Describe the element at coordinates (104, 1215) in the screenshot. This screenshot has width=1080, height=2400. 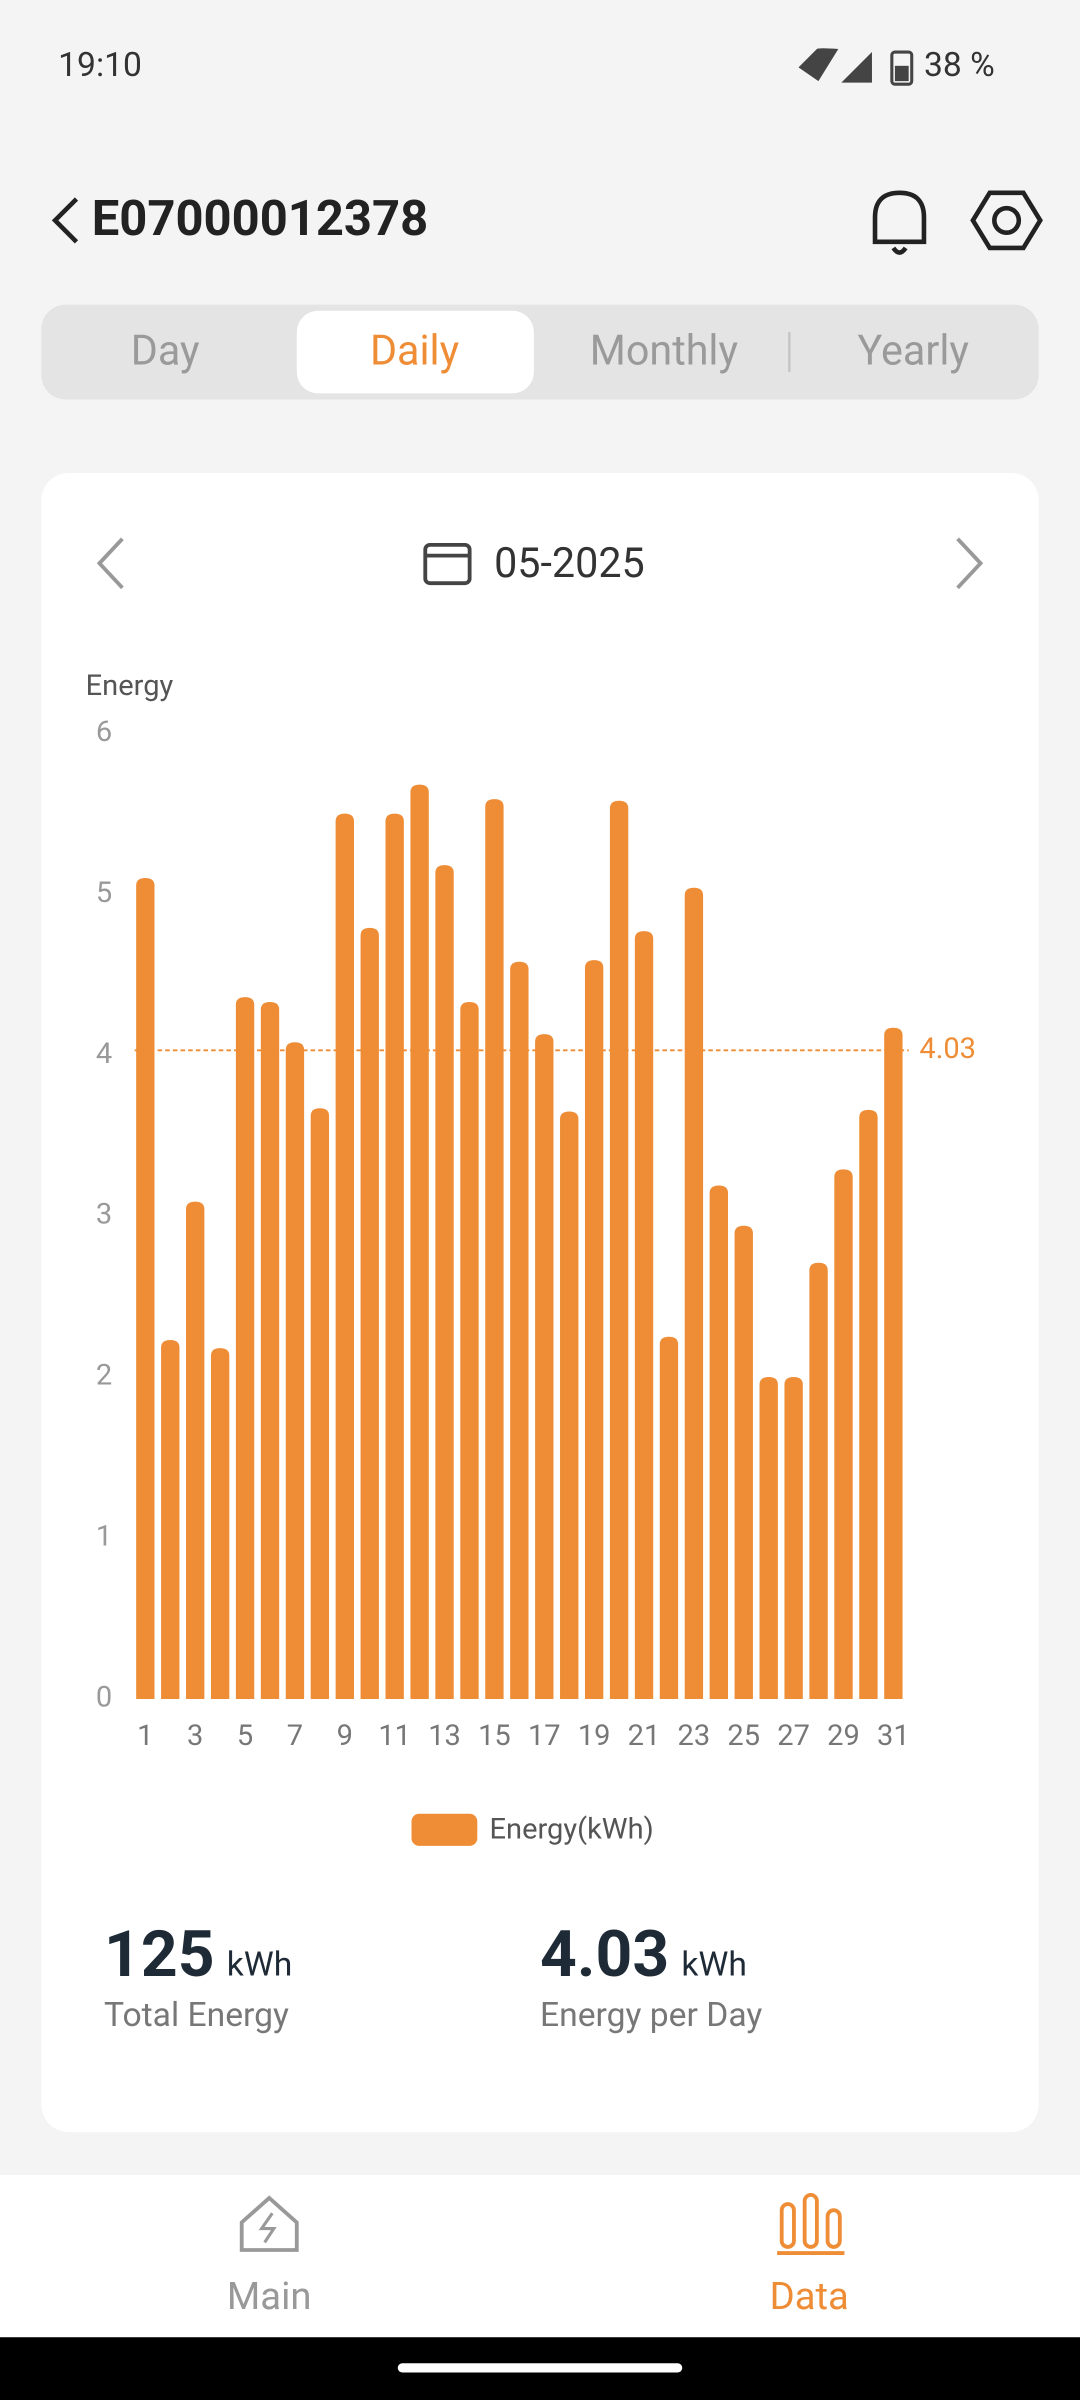
I see `y-tick-label: 3` at that location.